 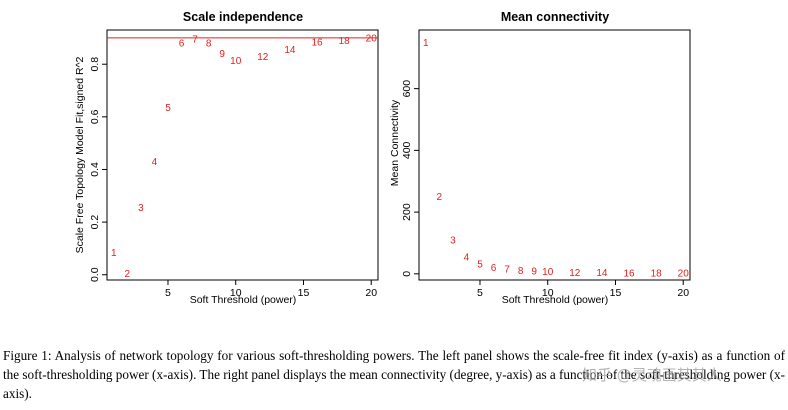 What do you see at coordinates (657, 274) in the screenshot?
I see `right-point-18: 18` at bounding box center [657, 274].